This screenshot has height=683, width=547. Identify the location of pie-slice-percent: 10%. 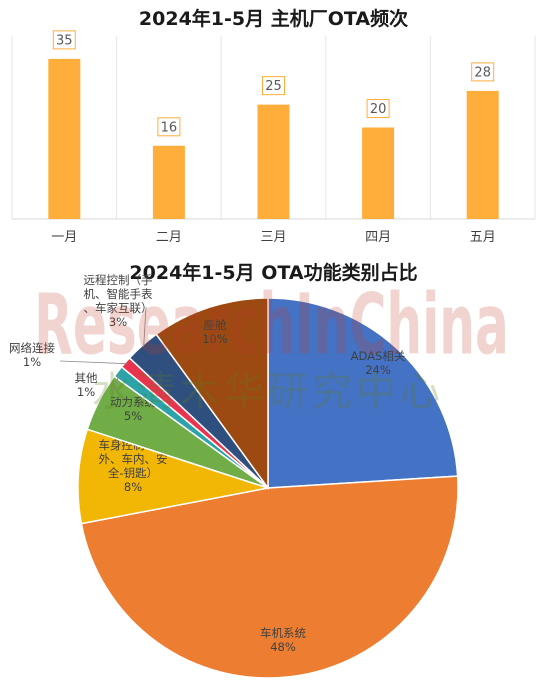
(215, 339).